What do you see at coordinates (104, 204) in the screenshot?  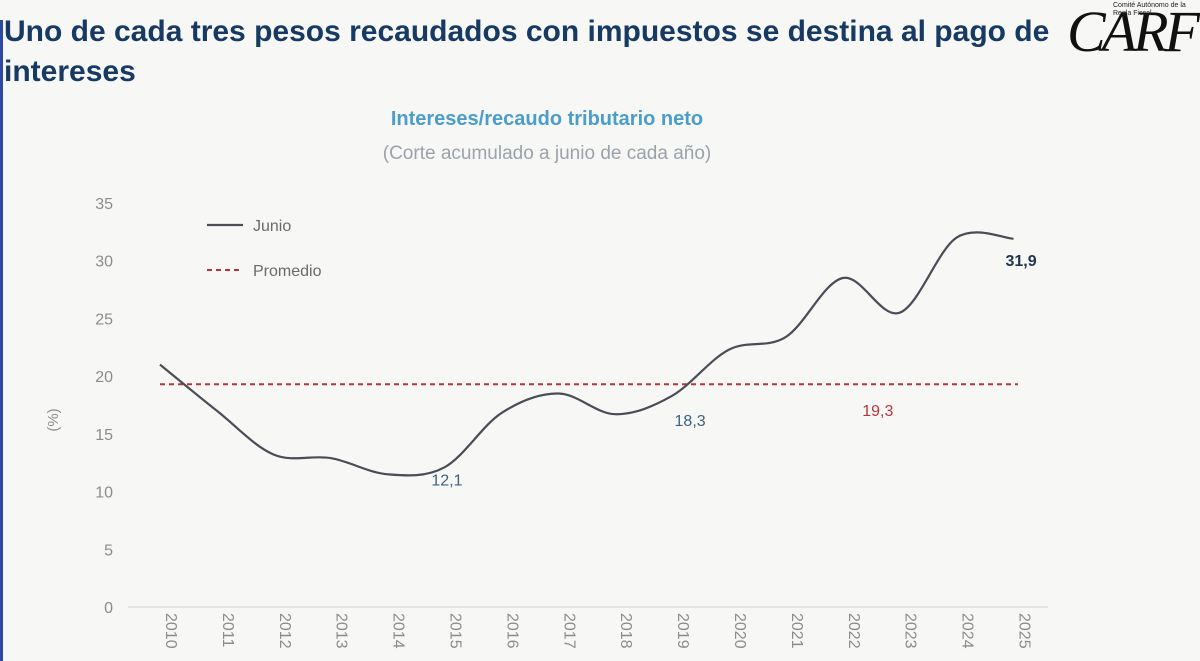 I see `y-tick-label: 35` at bounding box center [104, 204].